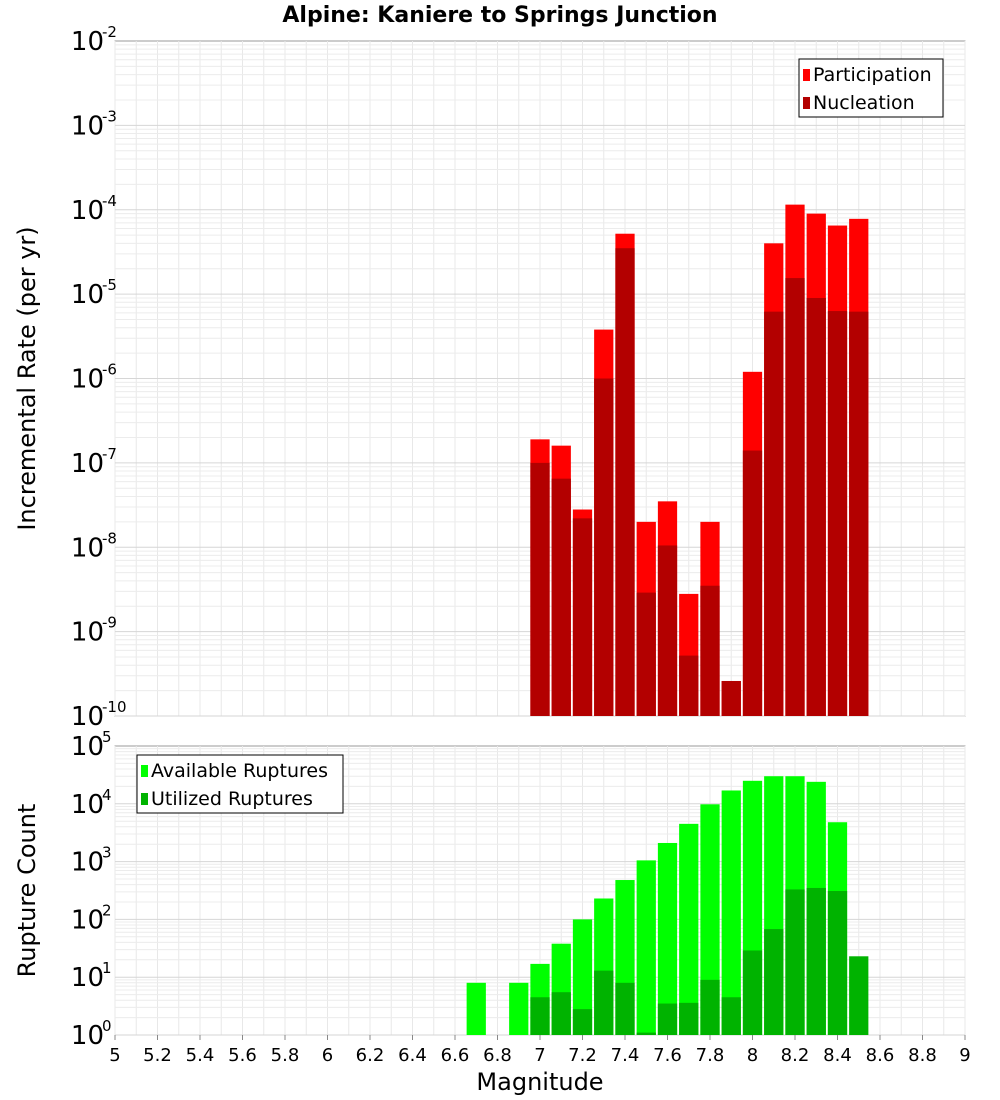 The image size is (1000, 1100). Describe the element at coordinates (880, 1055) in the screenshot. I see `x-tick-label: 8.6` at that location.